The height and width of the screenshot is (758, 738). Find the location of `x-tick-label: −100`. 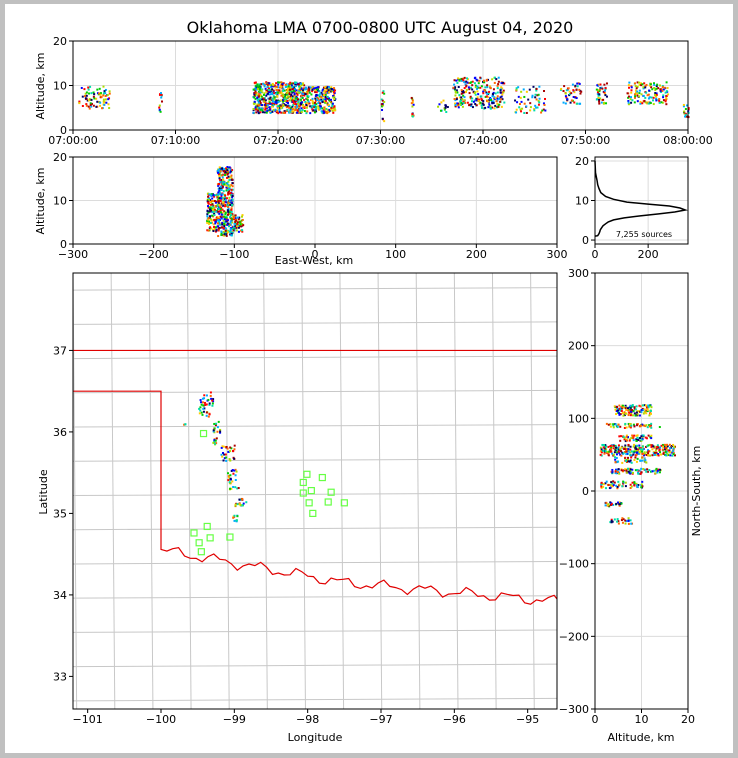

x-tick-label: −100 is located at coordinates (161, 719).